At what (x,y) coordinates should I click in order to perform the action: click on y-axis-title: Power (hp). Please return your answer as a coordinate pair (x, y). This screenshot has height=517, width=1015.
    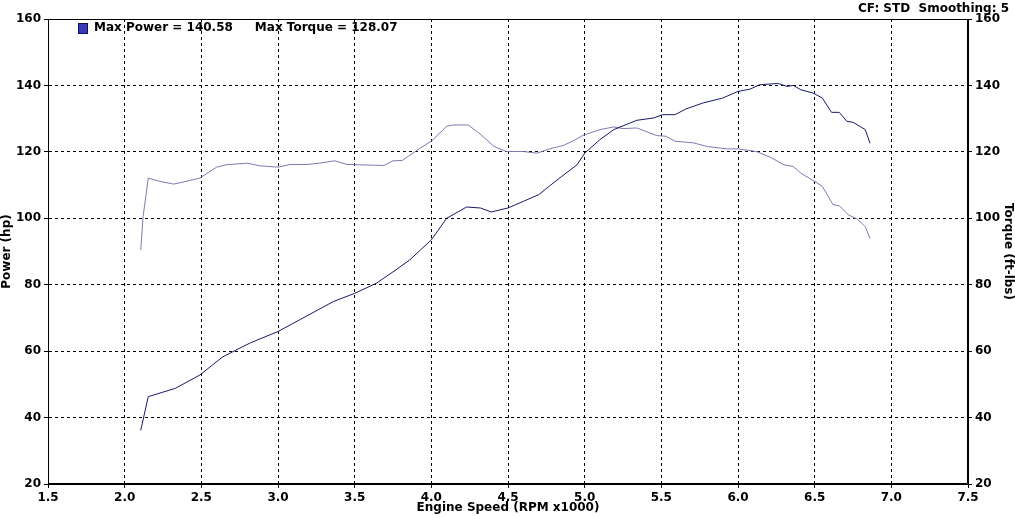
    Looking at the image, I should click on (7, 251).